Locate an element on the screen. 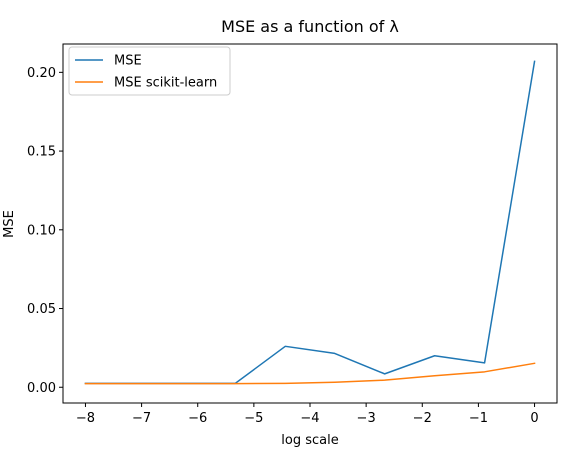 The image size is (572, 455). x-tick-label: −3 is located at coordinates (366, 418).